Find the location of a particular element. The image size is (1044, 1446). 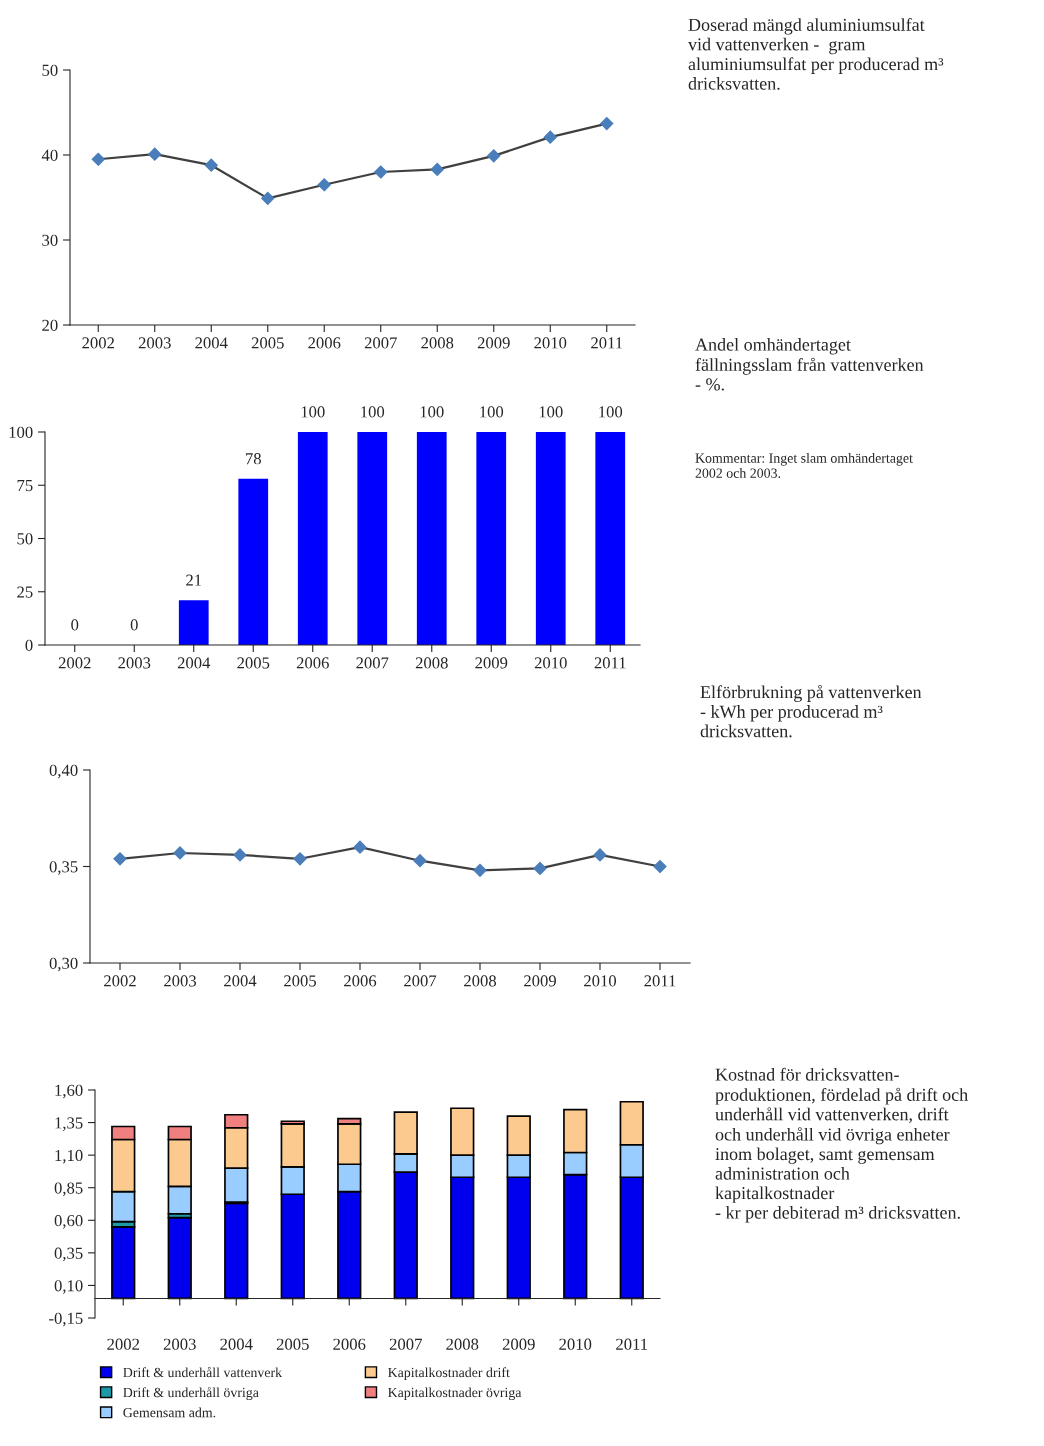

legend-label: Gemensam adm. is located at coordinates (169, 1412).